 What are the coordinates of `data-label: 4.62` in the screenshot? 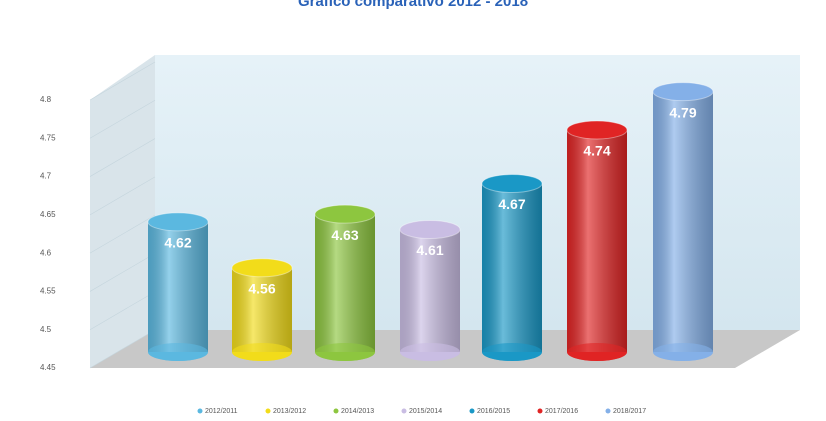 It's located at (177, 243).